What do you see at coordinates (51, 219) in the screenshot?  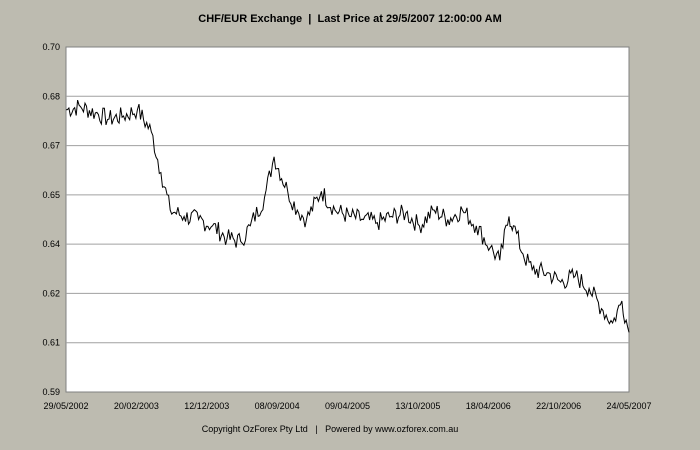 I see `y-axis-ticks: 0.70 0.68 0.67 0.65 0.64 0.62 0.61 0.59` at bounding box center [51, 219].